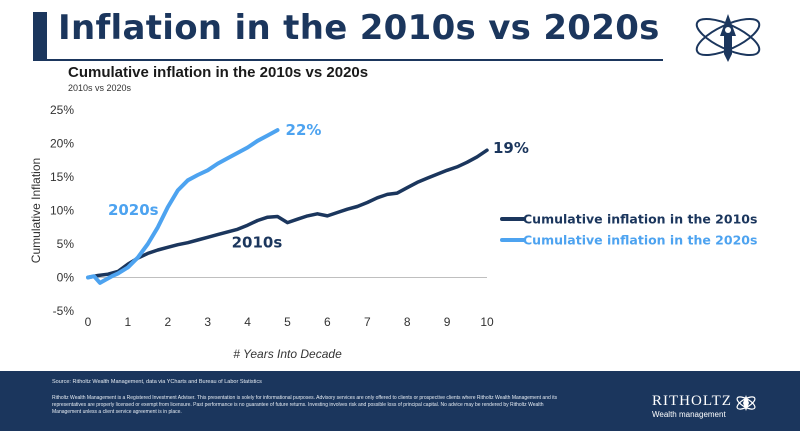 Image resolution: width=800 pixels, height=431 pixels. What do you see at coordinates (257, 242) in the screenshot?
I see `series-label-2010s: 2010s` at bounding box center [257, 242].